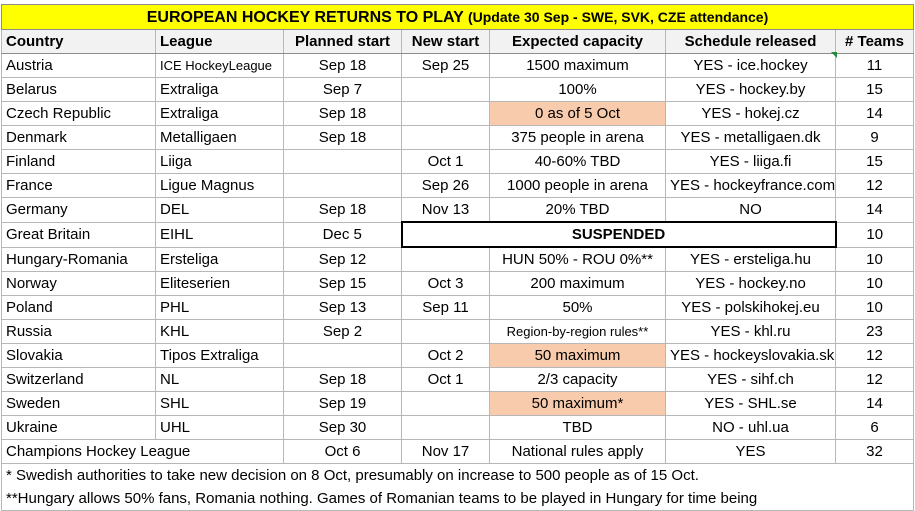 Image resolution: width=915 pixels, height=511 pixels. Describe the element at coordinates (874, 161) in the screenshot. I see `cell-teams: 15` at that location.